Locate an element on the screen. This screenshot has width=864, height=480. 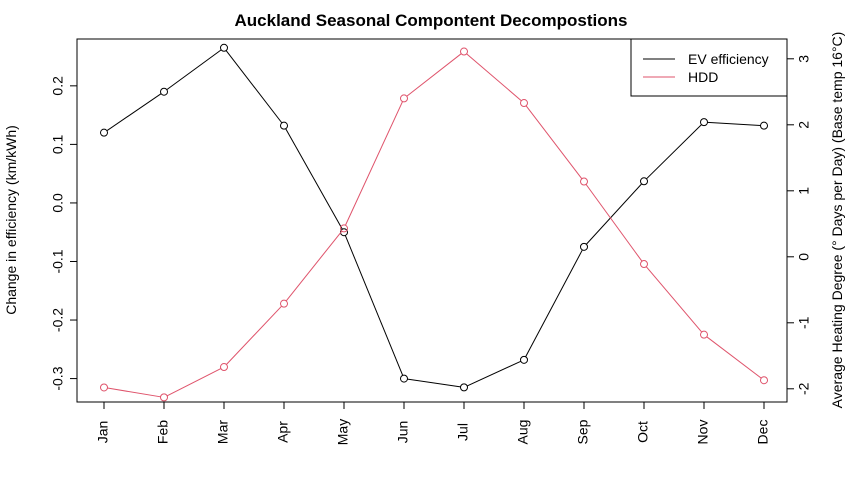
x-tick-label: Mar is located at coordinates (223, 432).